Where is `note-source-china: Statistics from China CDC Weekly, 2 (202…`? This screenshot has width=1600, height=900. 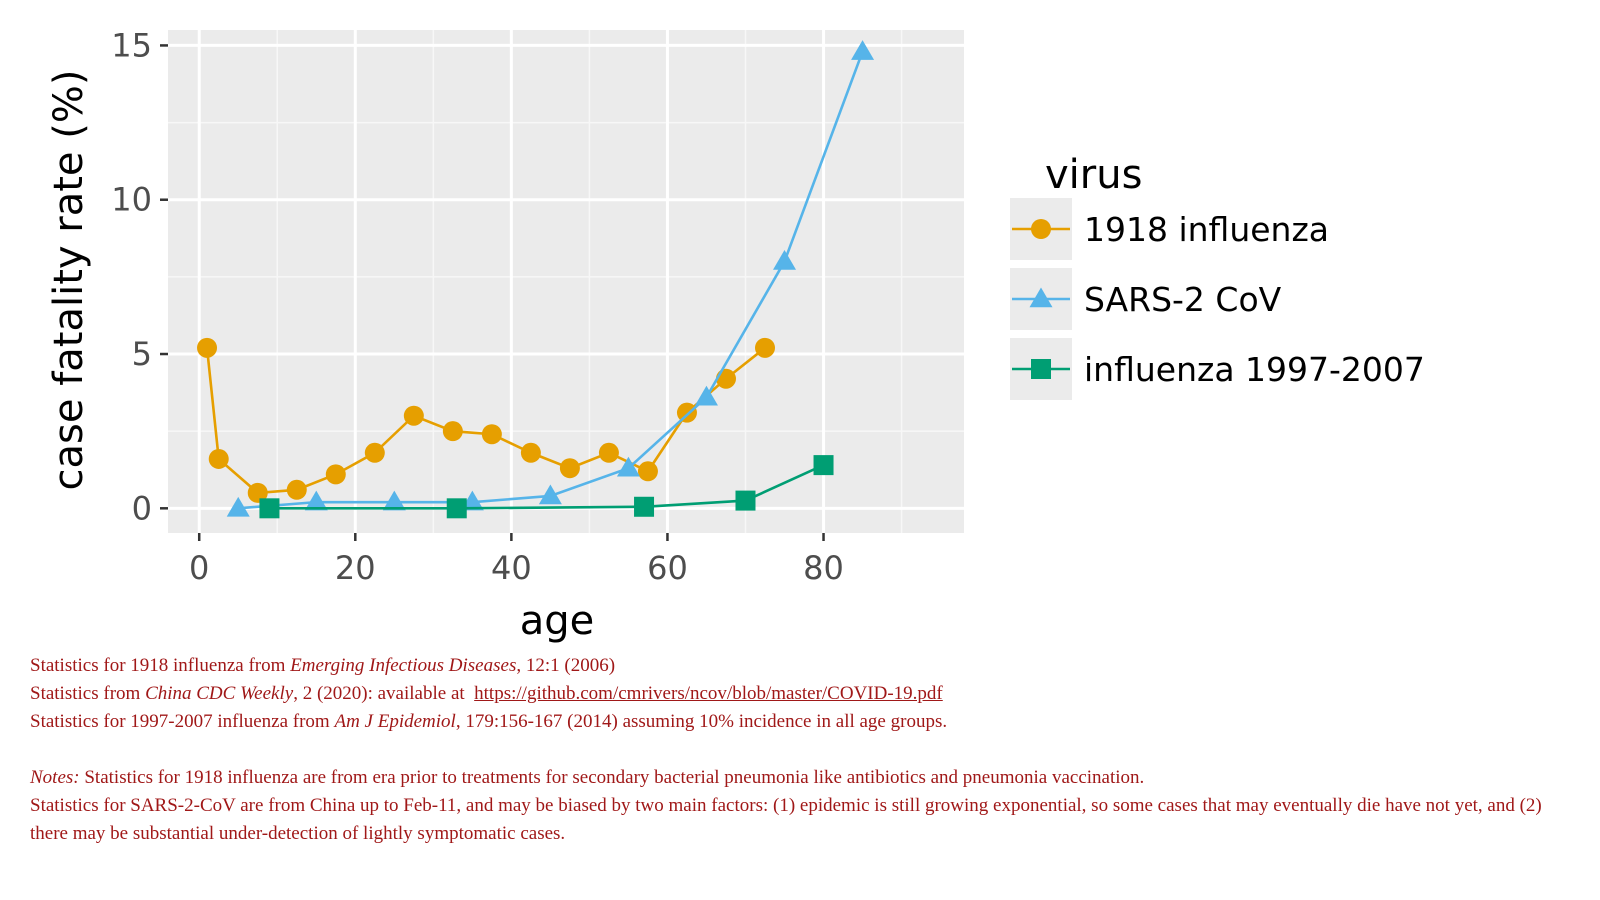 note-source-china: Statistics from China CDC Weekly, 2 (202… is located at coordinates (800, 694).